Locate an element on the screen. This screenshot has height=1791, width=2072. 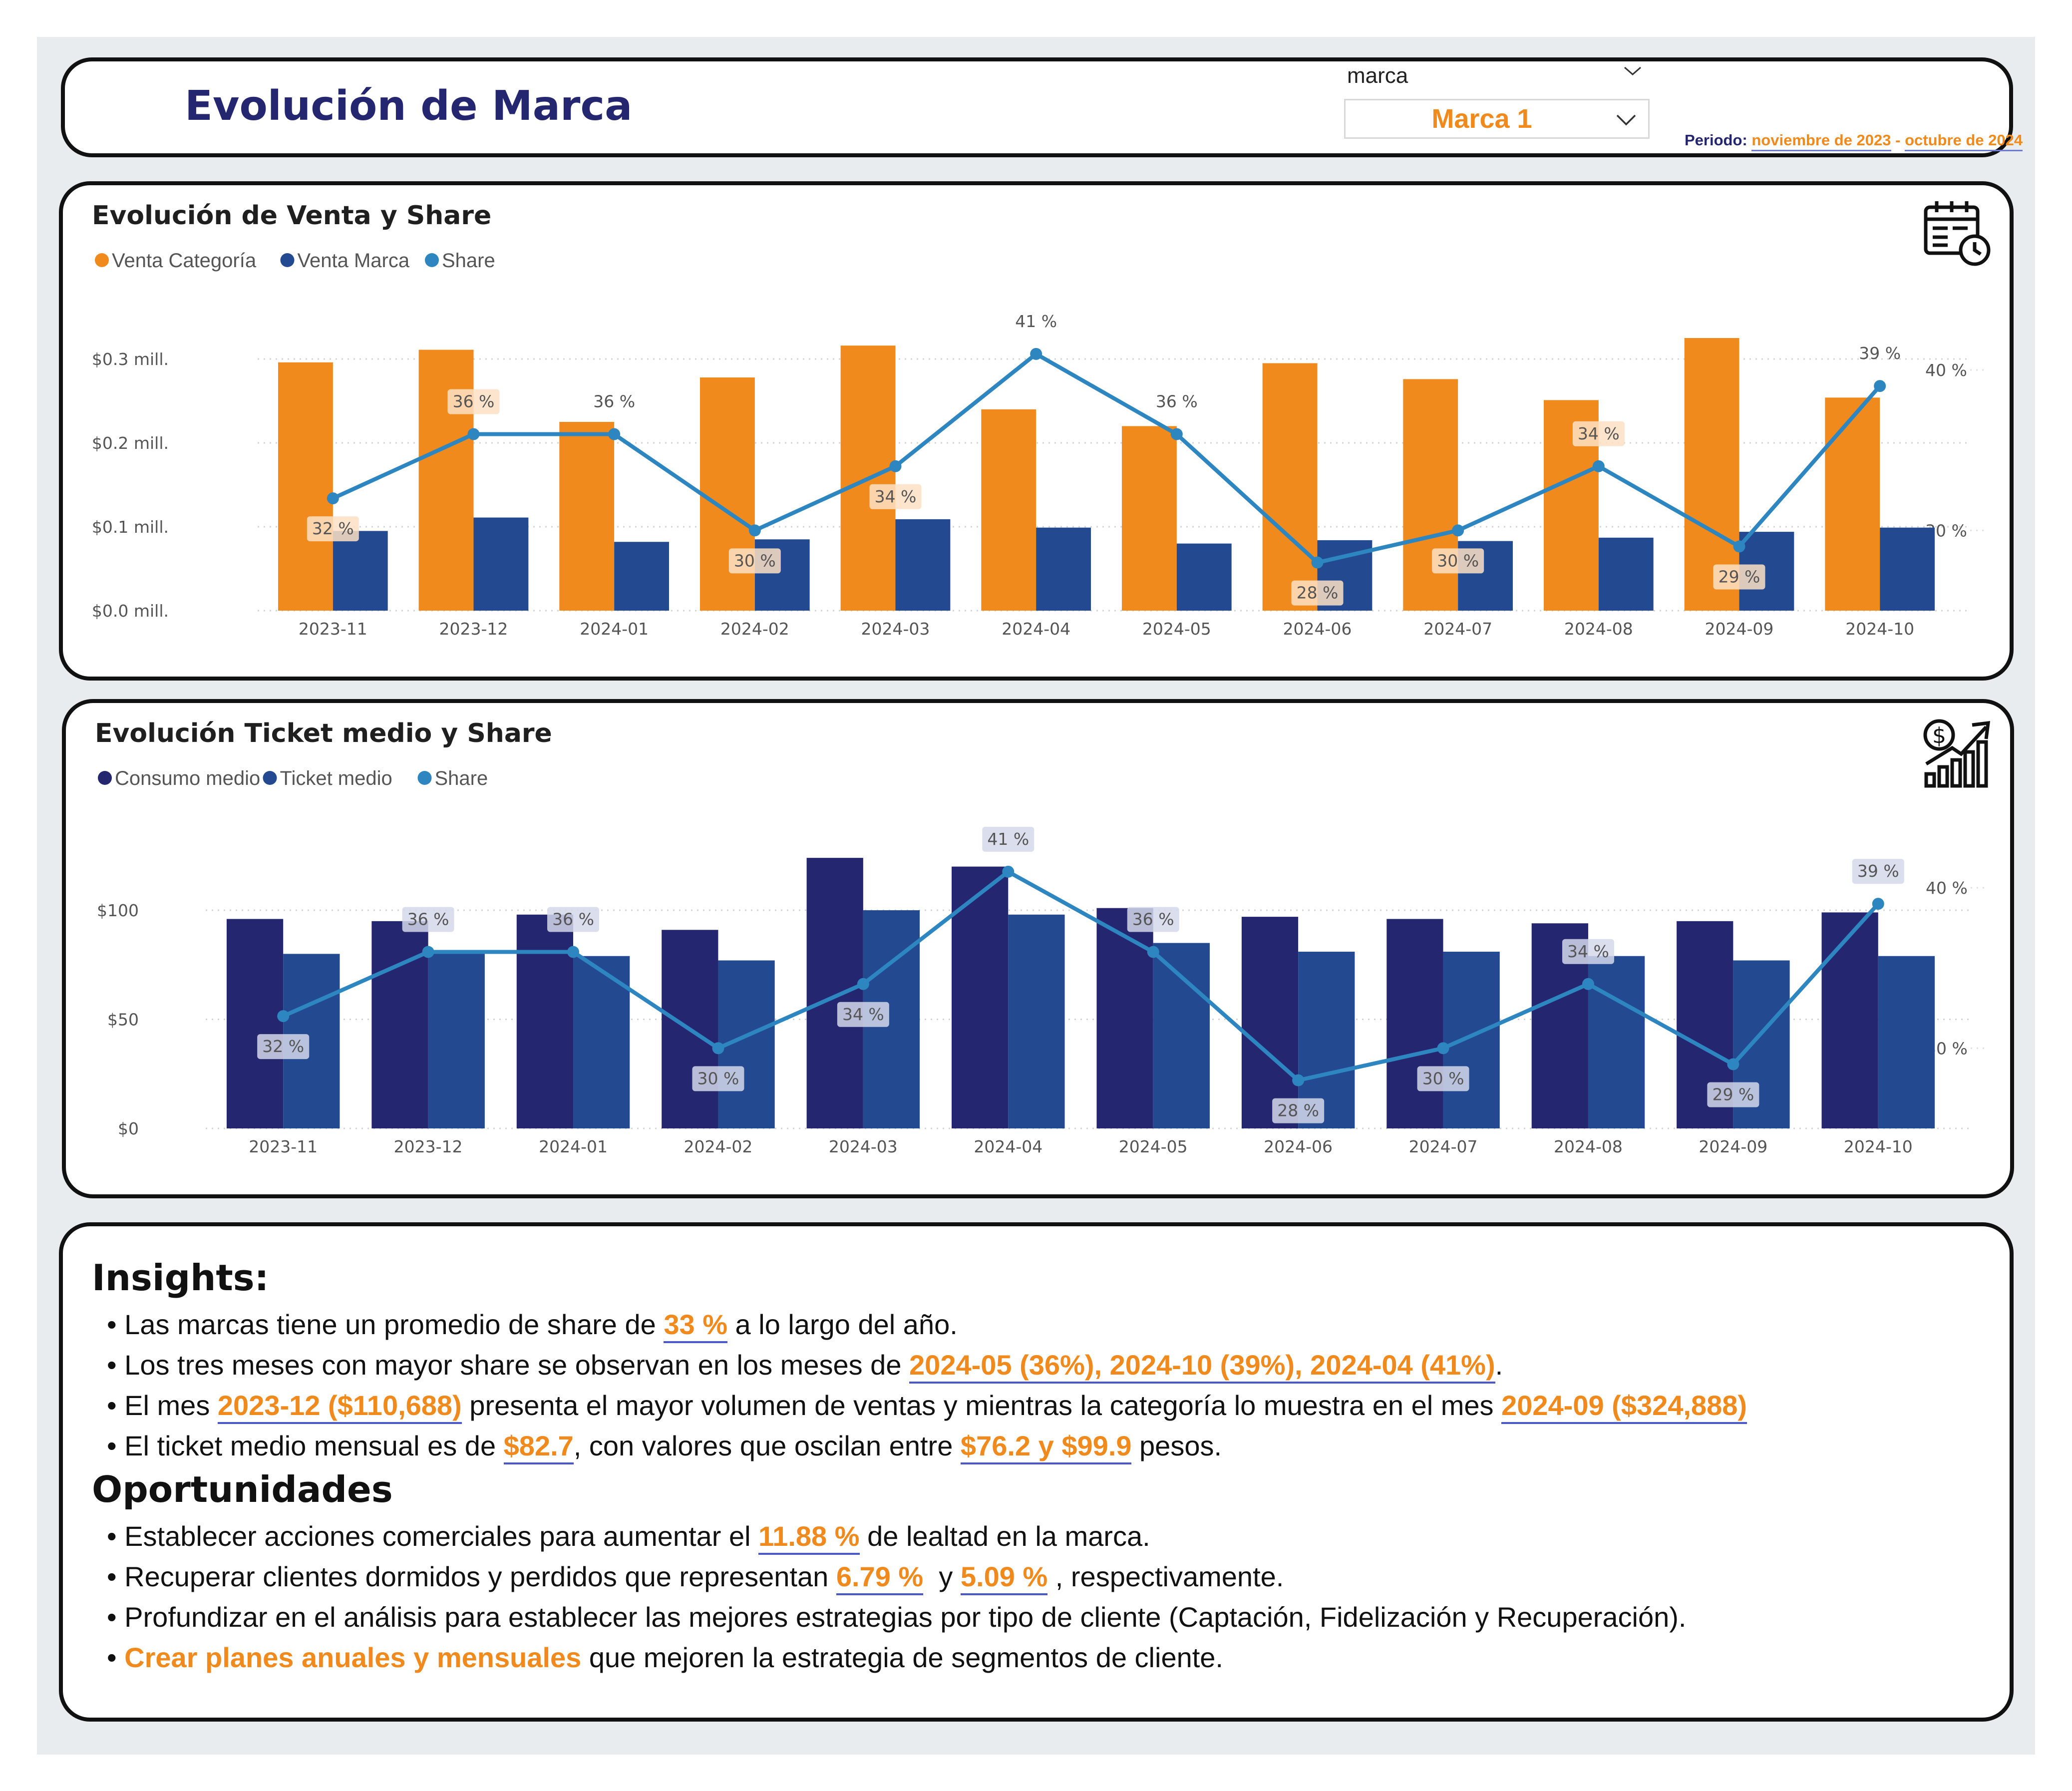
y2-tick-label: 40 % is located at coordinates (1946, 370).